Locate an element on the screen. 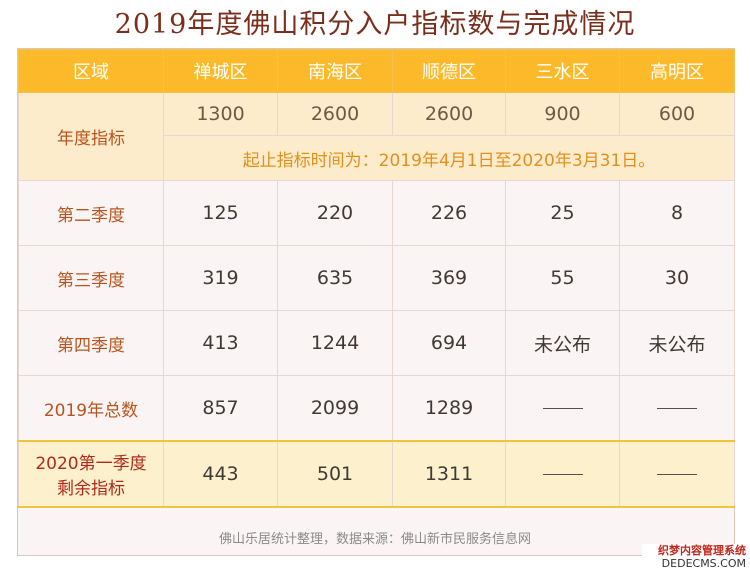 This screenshot has height=572, width=750. cell-value: 857 is located at coordinates (220, 408).